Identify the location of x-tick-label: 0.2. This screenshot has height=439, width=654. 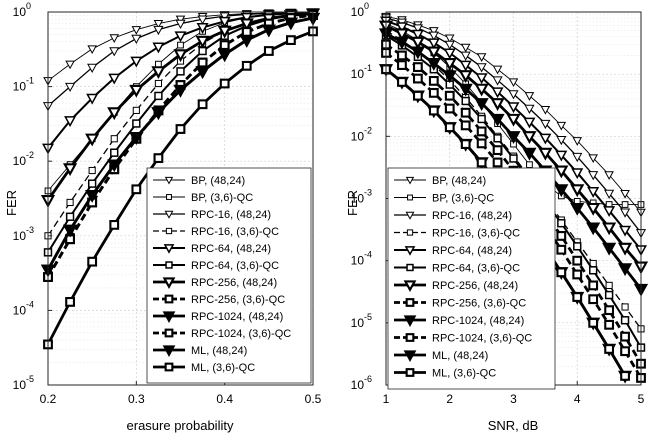
(48, 399).